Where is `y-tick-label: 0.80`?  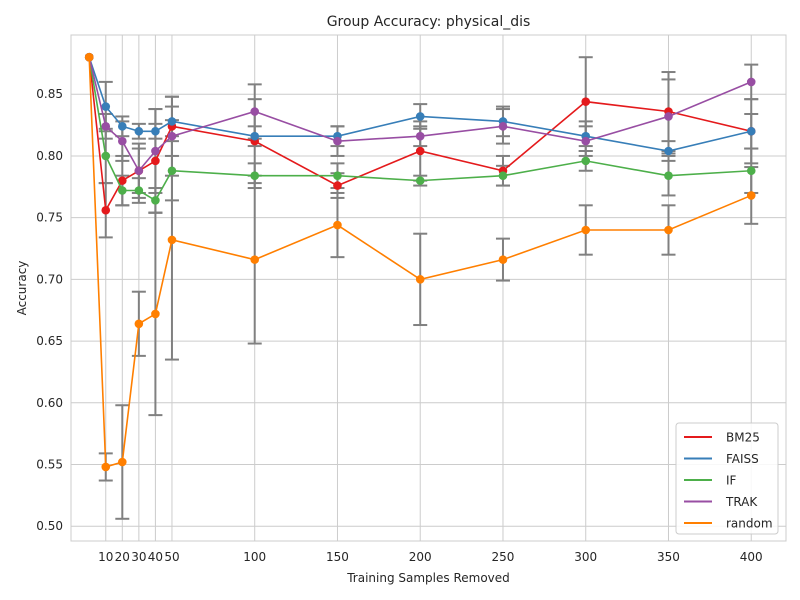
y-tick-label: 0.80 is located at coordinates (49, 156).